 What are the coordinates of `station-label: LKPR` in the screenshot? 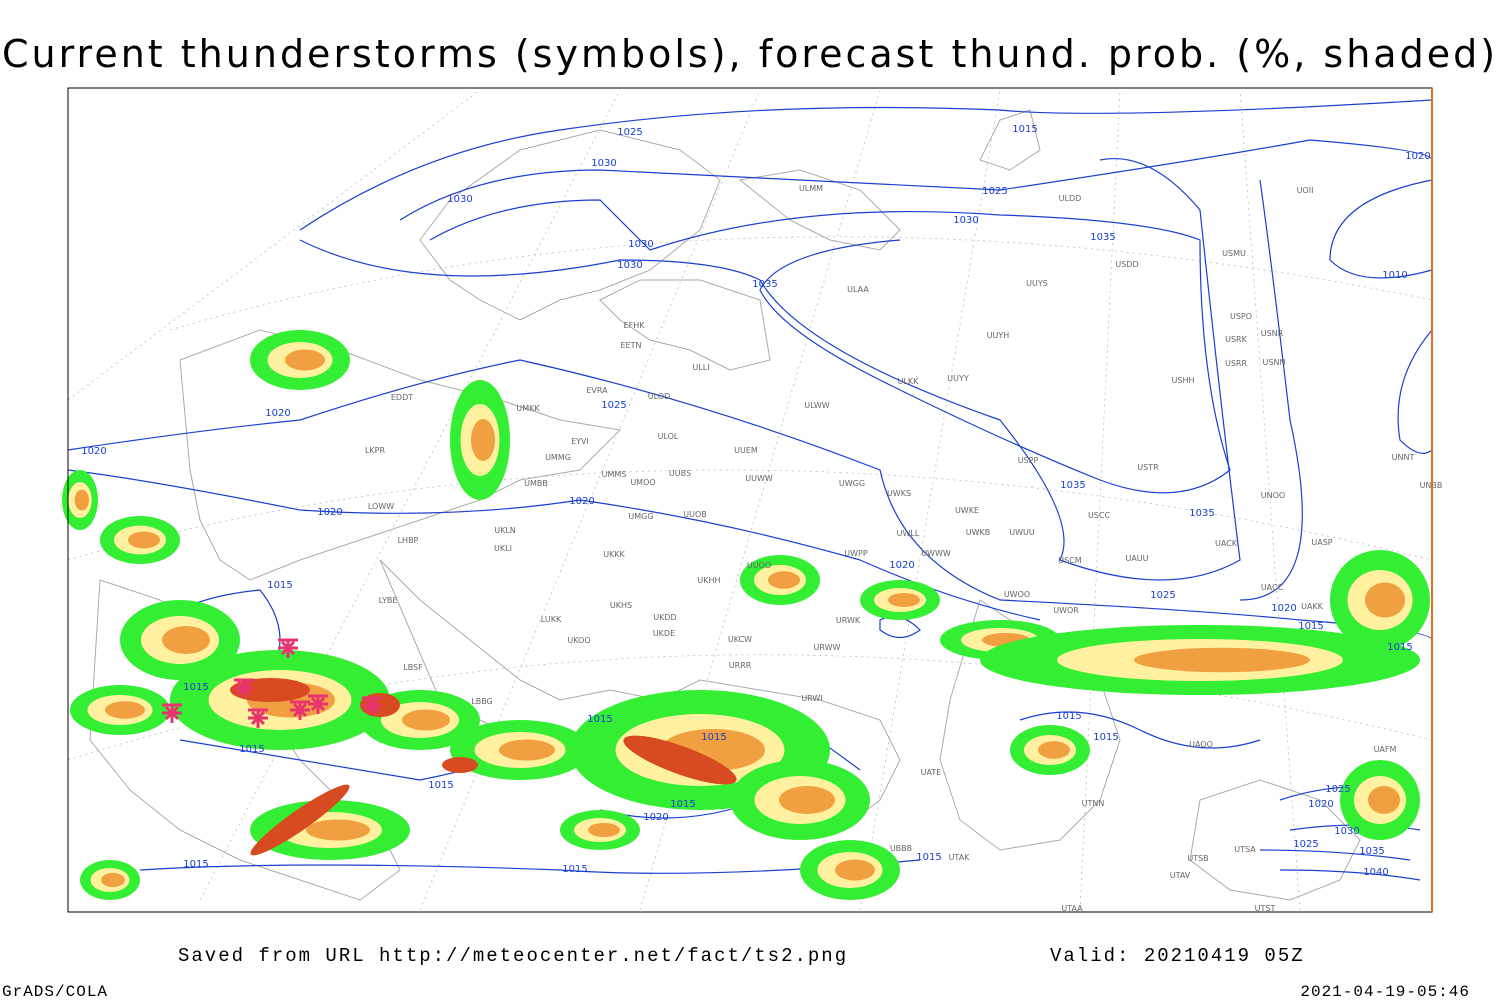 It's located at (375, 450).